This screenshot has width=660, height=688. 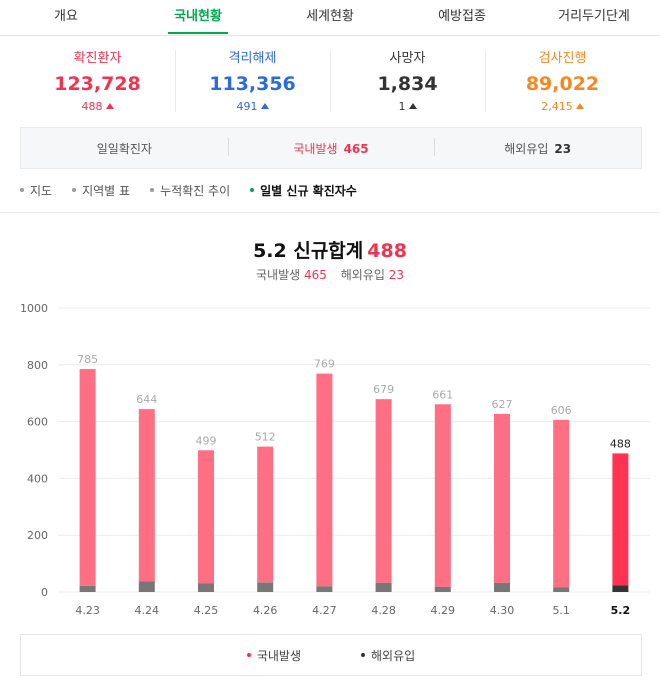 I want to click on tab-vaccination: 예방접종, so click(x=462, y=17).